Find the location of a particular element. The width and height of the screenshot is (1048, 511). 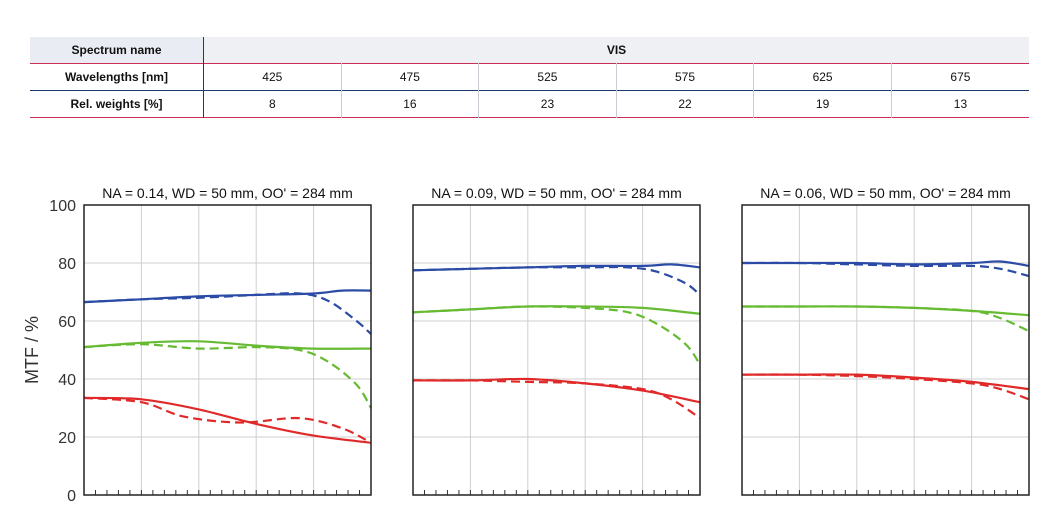

rel-weight-cell: 13 is located at coordinates (960, 104).